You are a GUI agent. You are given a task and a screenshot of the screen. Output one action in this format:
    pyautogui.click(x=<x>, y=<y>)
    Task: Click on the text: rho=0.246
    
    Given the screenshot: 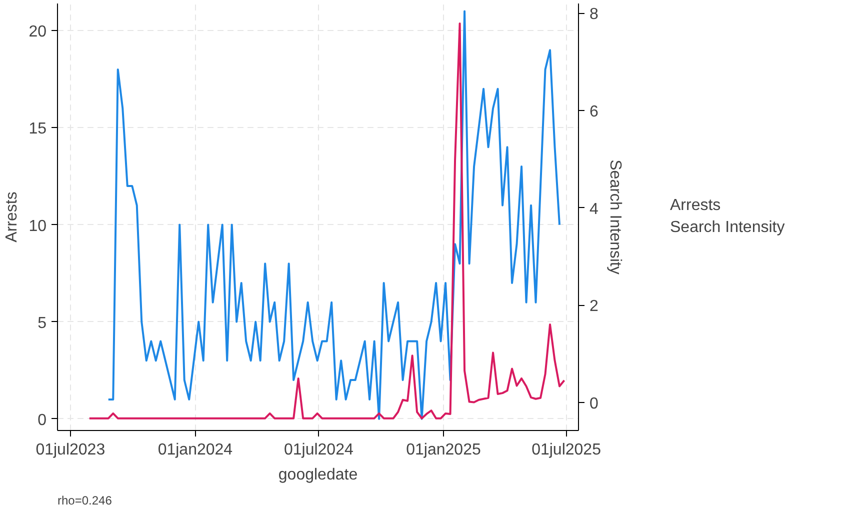 What is the action you would take?
    pyautogui.click(x=85, y=501)
    